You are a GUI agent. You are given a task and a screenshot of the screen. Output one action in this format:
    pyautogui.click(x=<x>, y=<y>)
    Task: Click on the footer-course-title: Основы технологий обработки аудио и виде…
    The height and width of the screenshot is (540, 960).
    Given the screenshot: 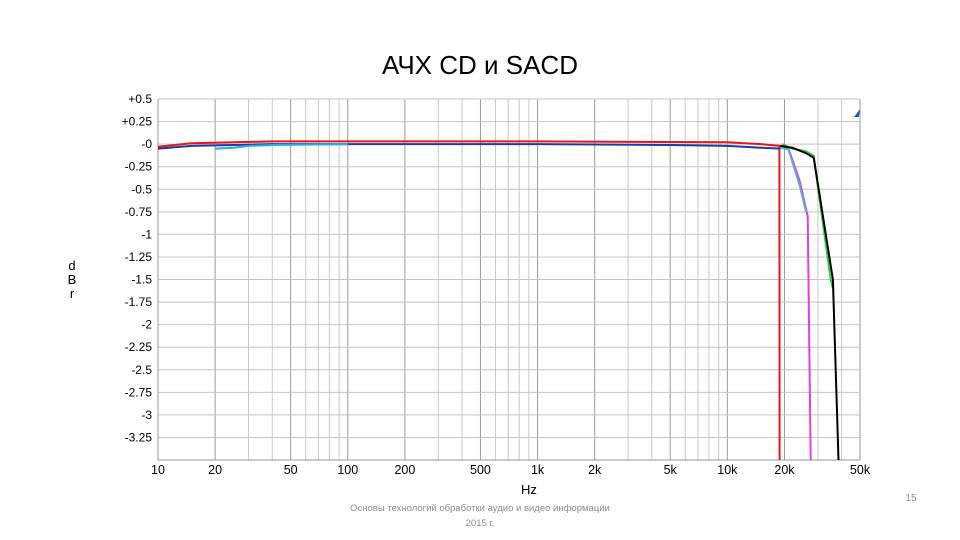 What is the action you would take?
    pyautogui.click(x=480, y=508)
    